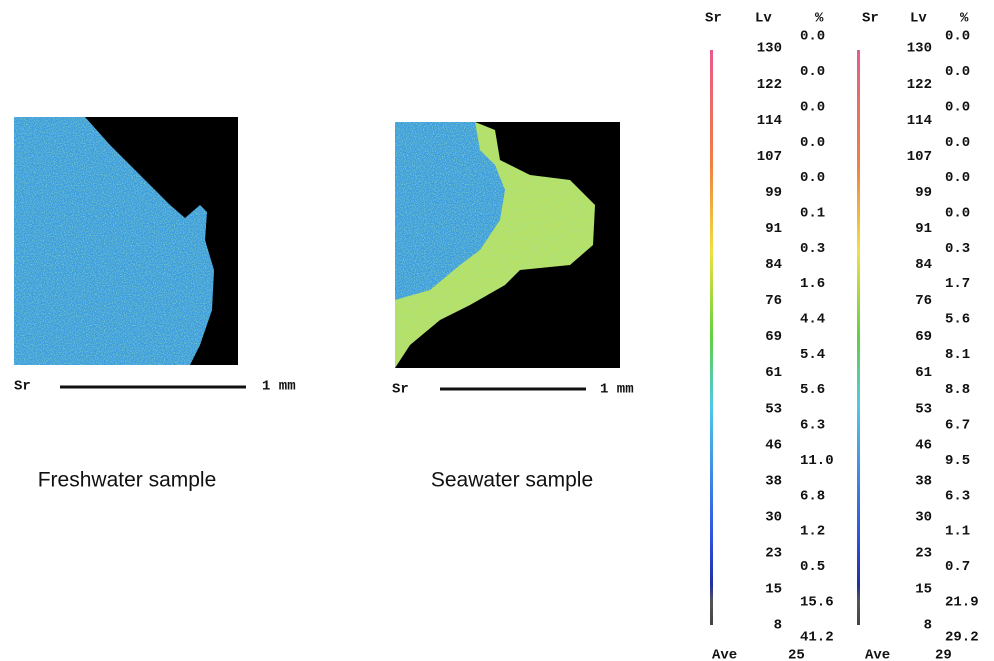 The height and width of the screenshot is (661, 994). I want to click on seawater-map, so click(507, 245).